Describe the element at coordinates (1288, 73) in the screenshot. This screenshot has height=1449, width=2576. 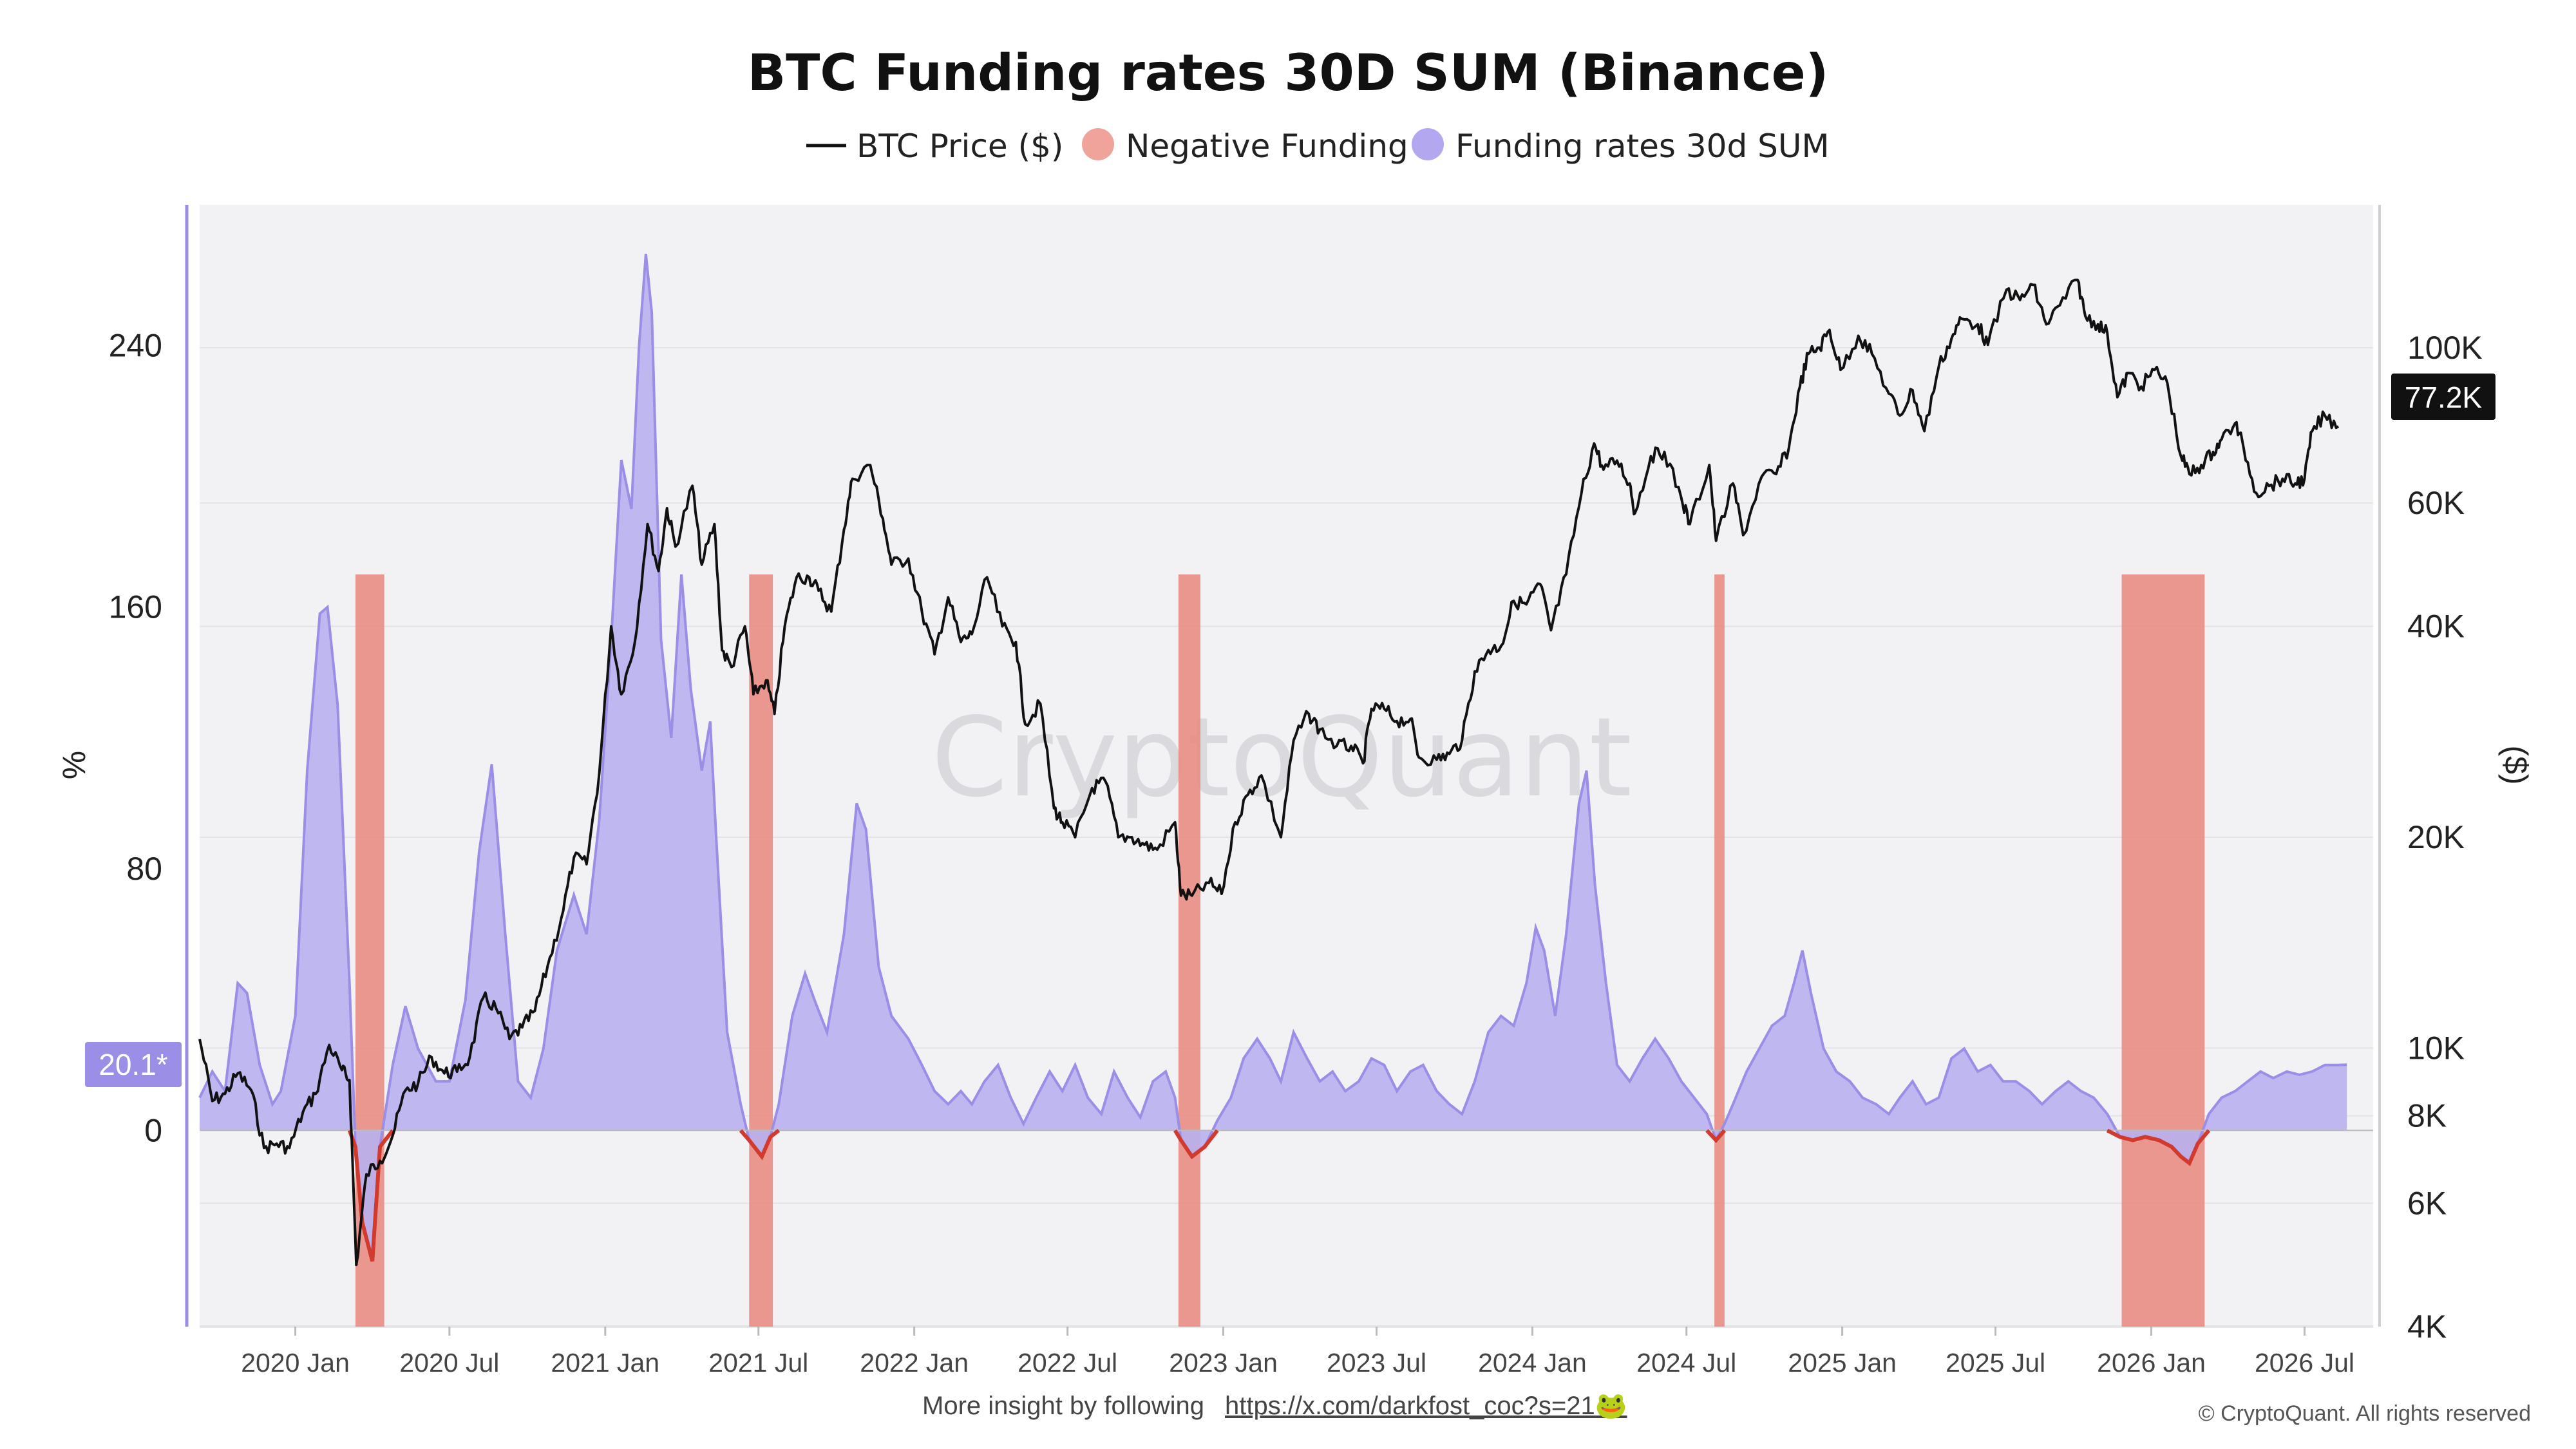
I see `chart-title: BTC Funding rates 30D SUM (Binance)` at that location.